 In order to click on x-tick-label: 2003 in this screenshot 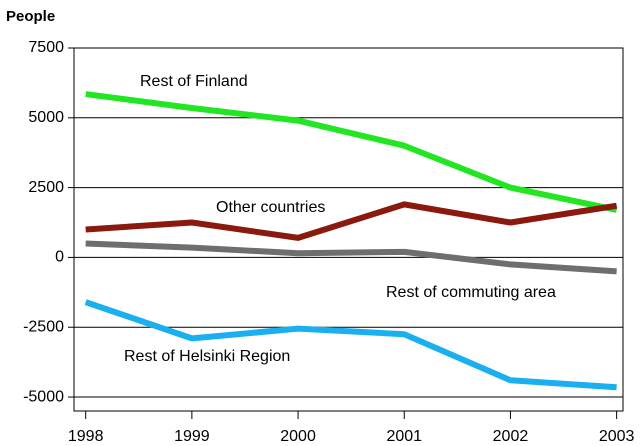, I will do `click(617, 436)`.